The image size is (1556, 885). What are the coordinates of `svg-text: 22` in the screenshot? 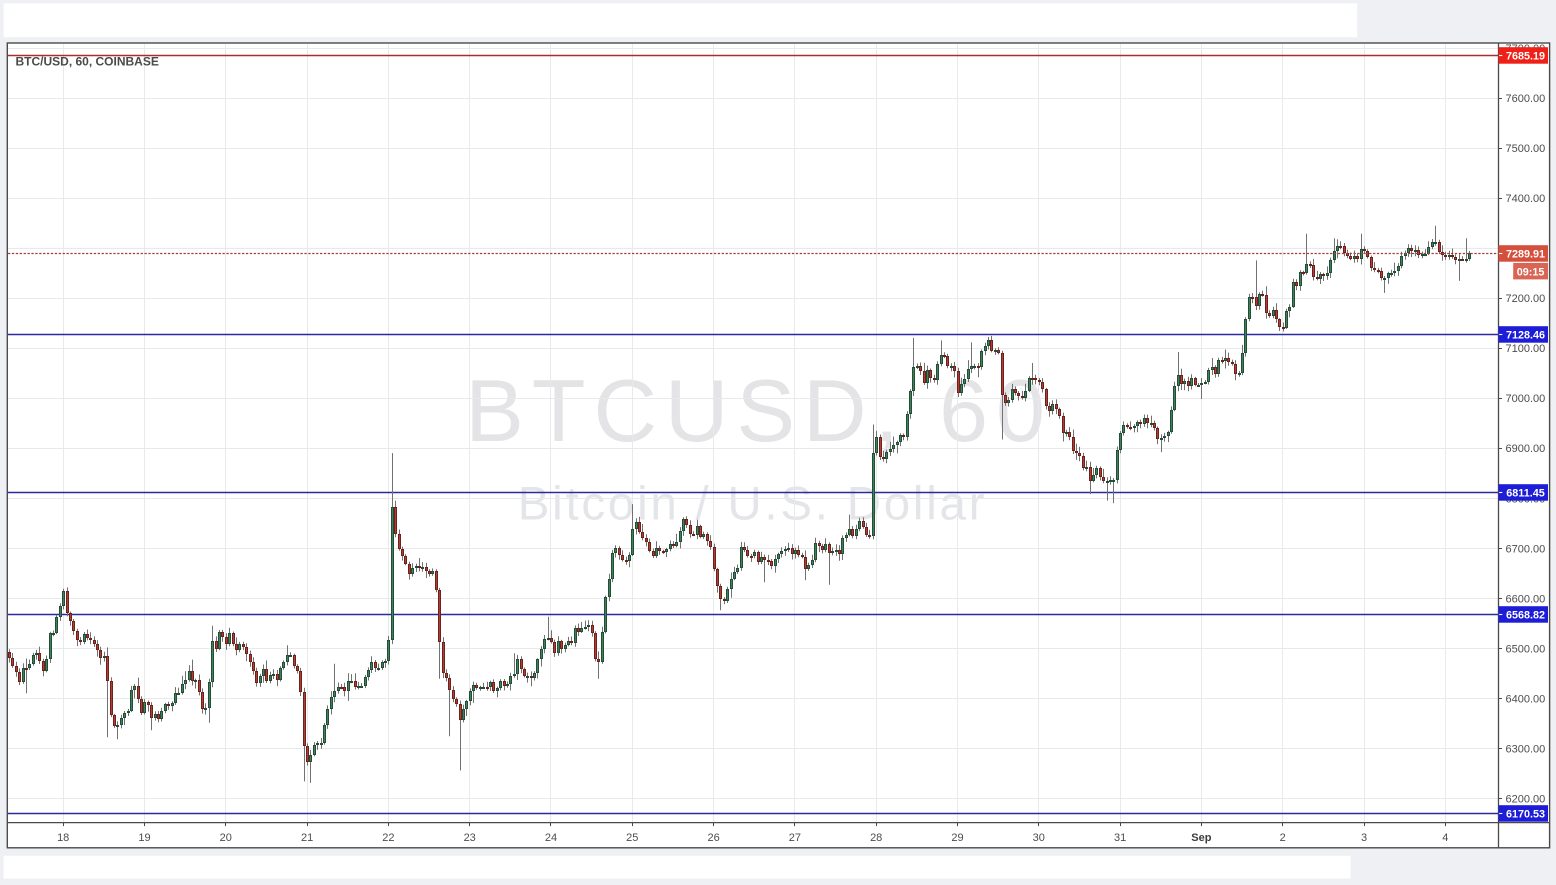 It's located at (388, 838).